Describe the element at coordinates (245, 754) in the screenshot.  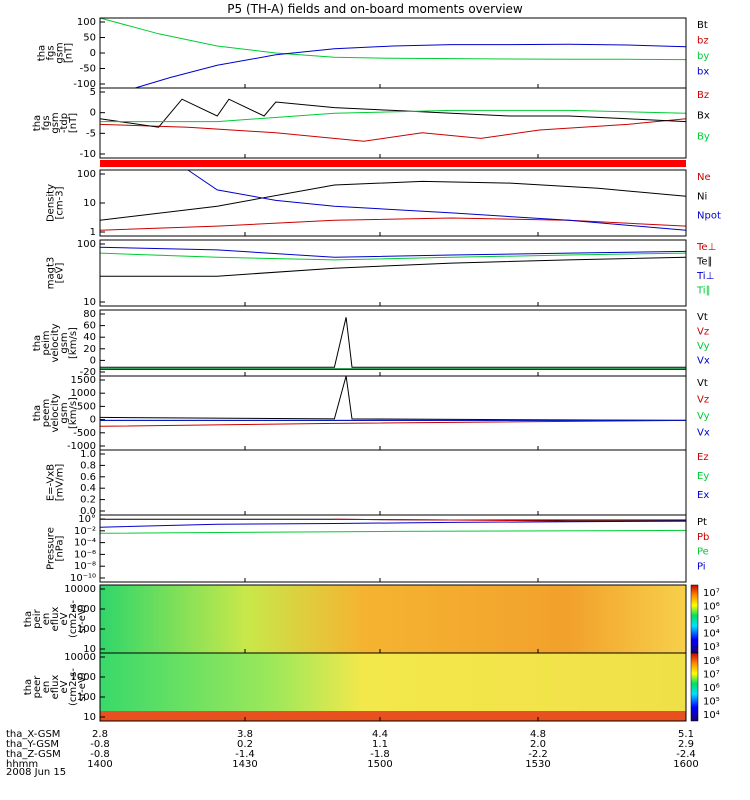
I see `ephem-value: -1.4` at that location.